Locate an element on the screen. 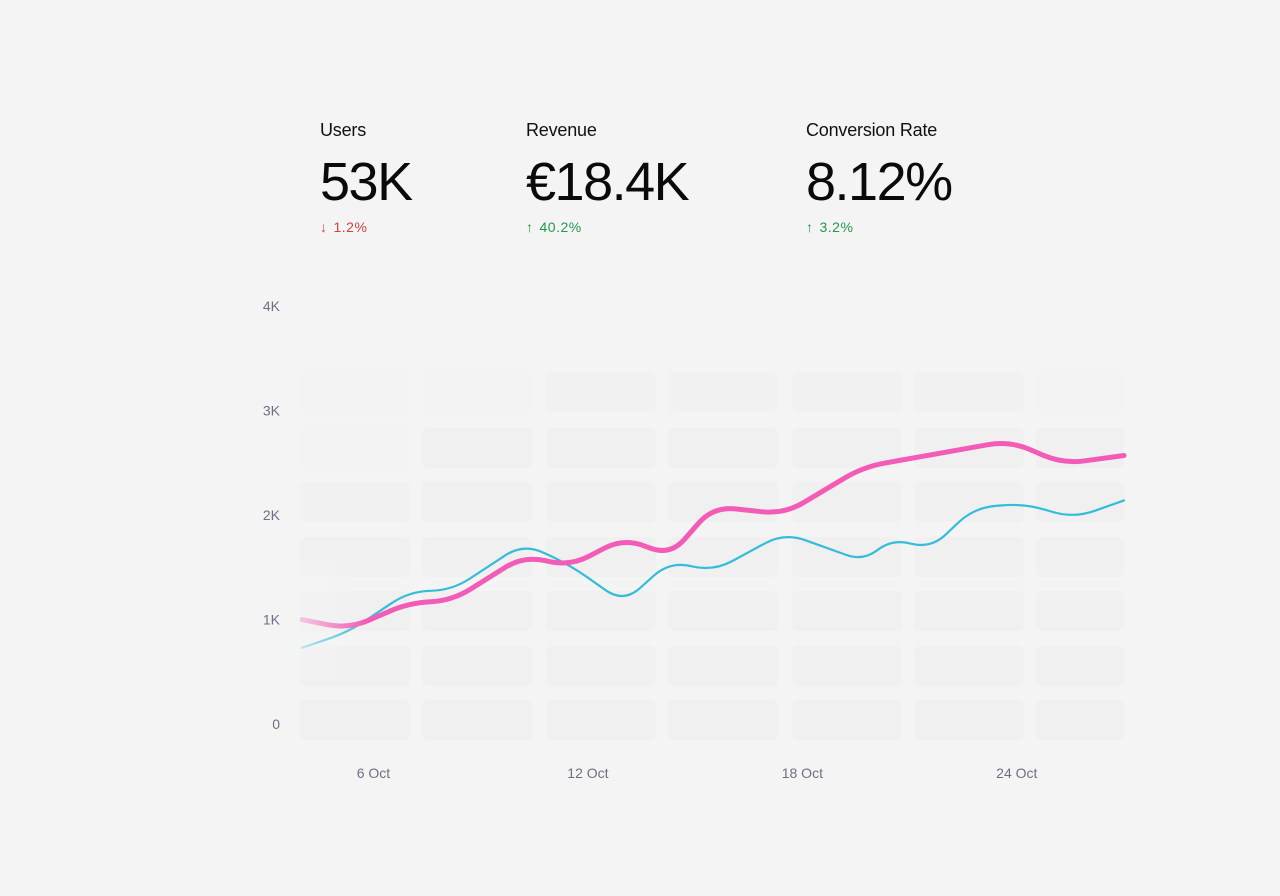 Image resolution: width=1280 pixels, height=896 pixels. metric-revenue: Revenue €18.4K ↑ 40.2% is located at coordinates (608, 177).